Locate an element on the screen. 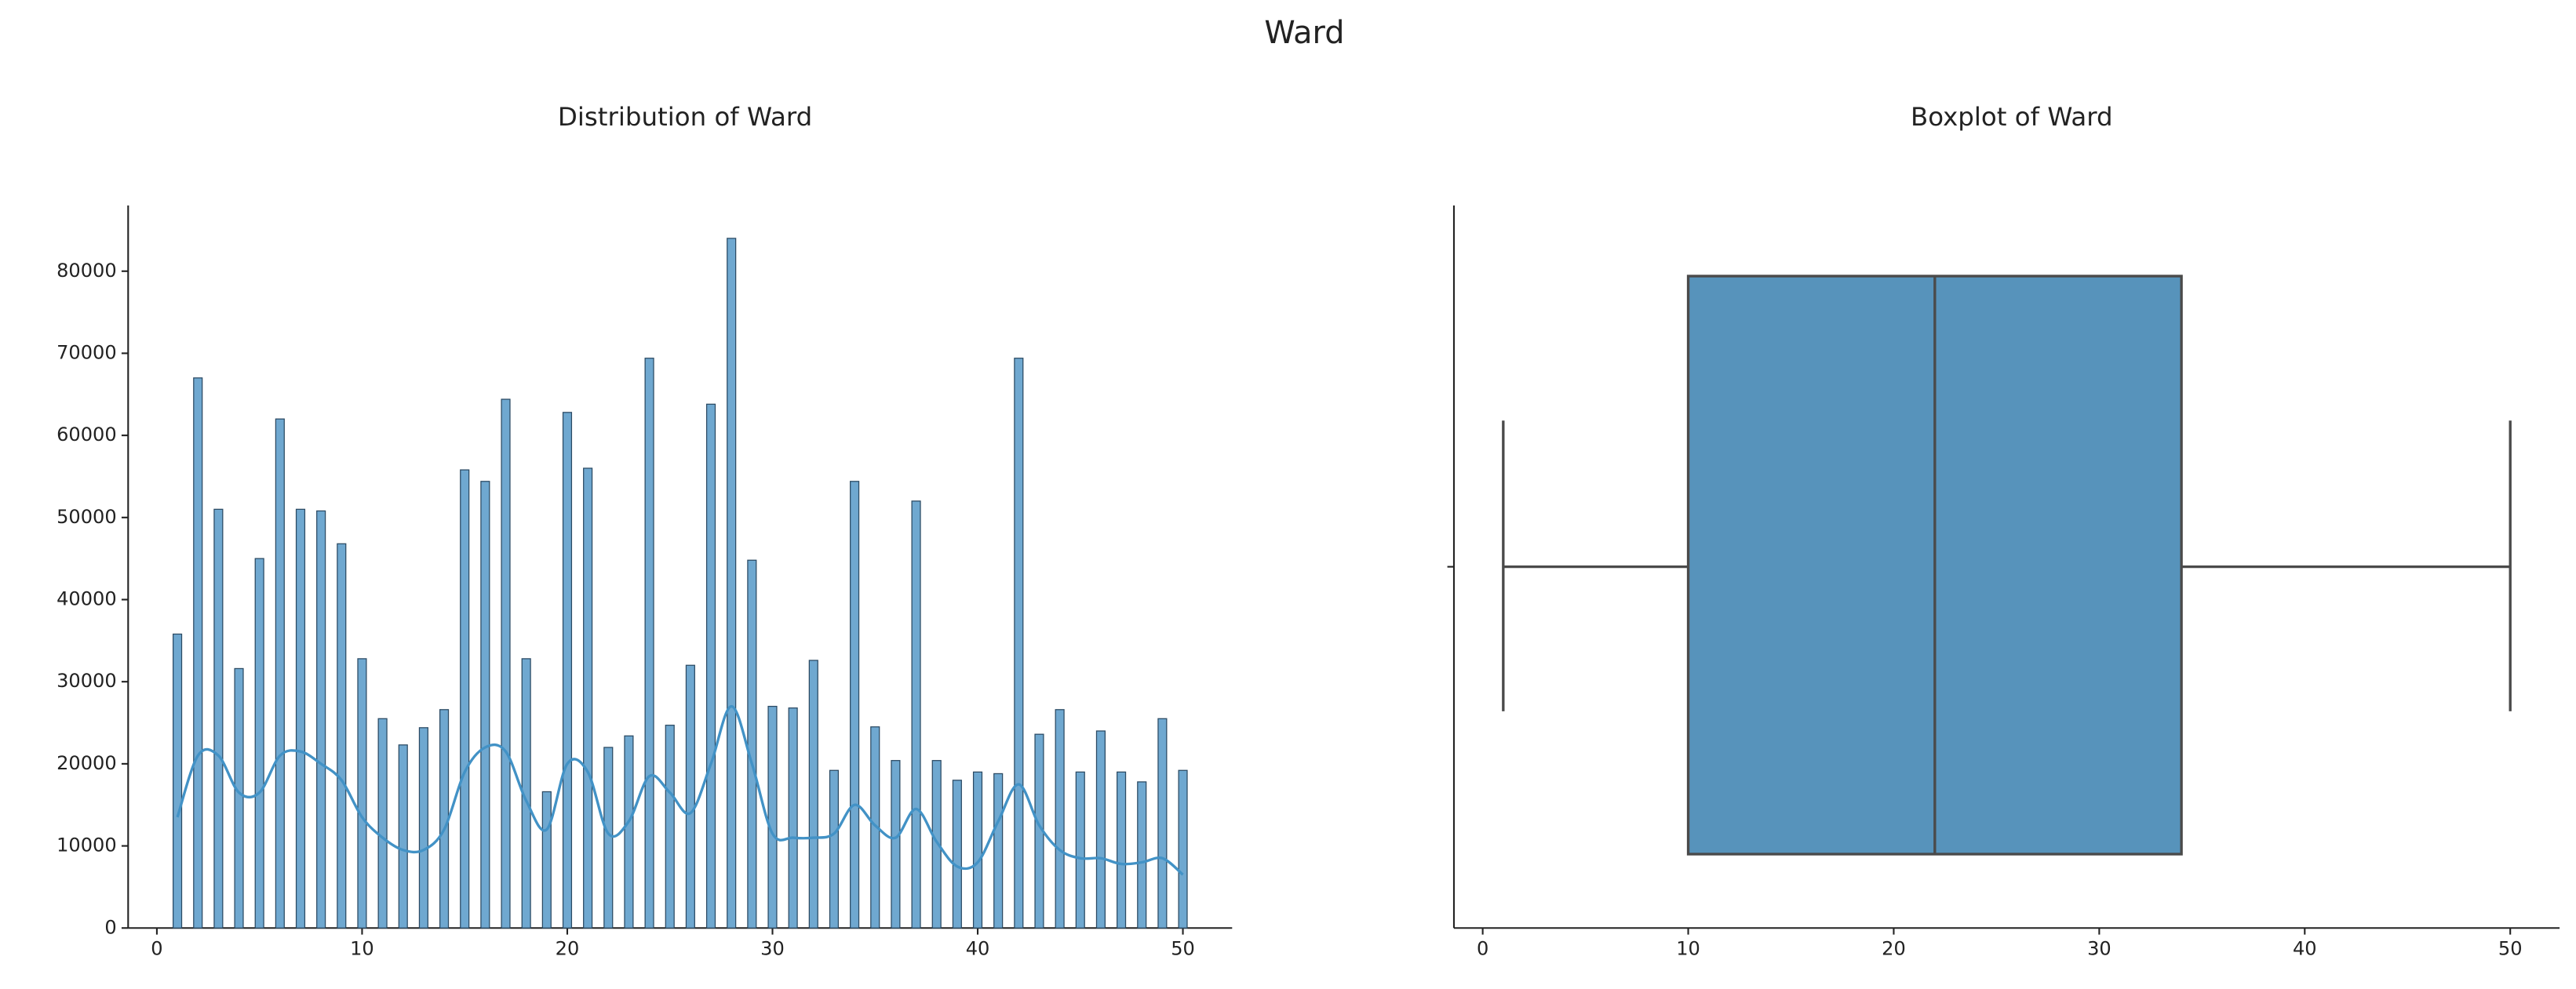 The width and height of the screenshot is (2576, 989). chart-title: Boxplot of Ward is located at coordinates (2012, 117).